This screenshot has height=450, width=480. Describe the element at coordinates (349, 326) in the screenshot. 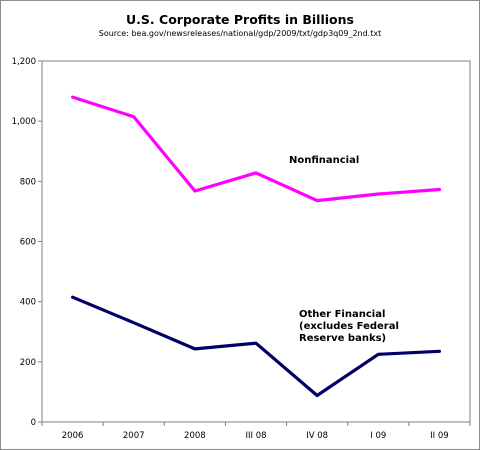

I see `series-label: (excludes Federal` at that location.